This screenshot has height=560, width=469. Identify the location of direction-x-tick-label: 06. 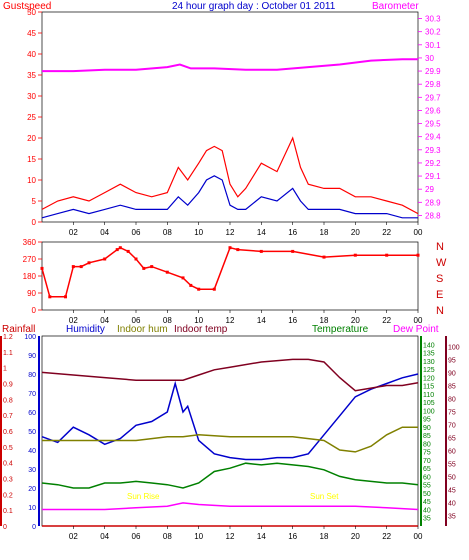
(136, 320).